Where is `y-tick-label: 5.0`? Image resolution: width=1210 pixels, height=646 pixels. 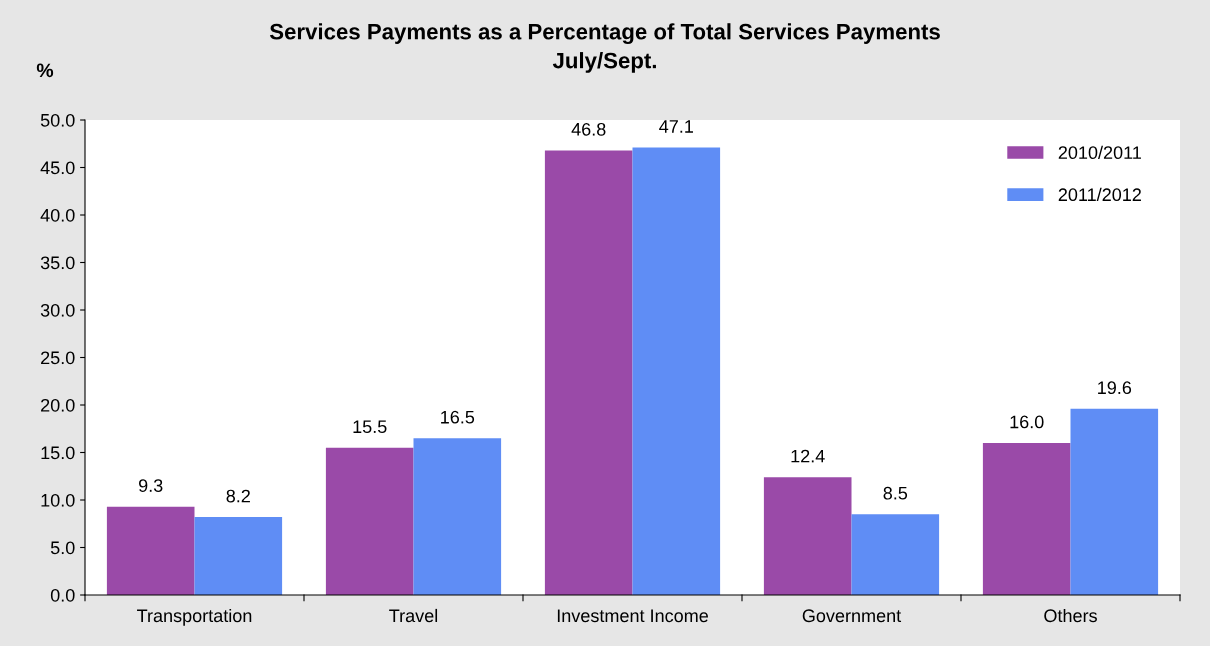
y-tick-label: 5.0 is located at coordinates (62, 548).